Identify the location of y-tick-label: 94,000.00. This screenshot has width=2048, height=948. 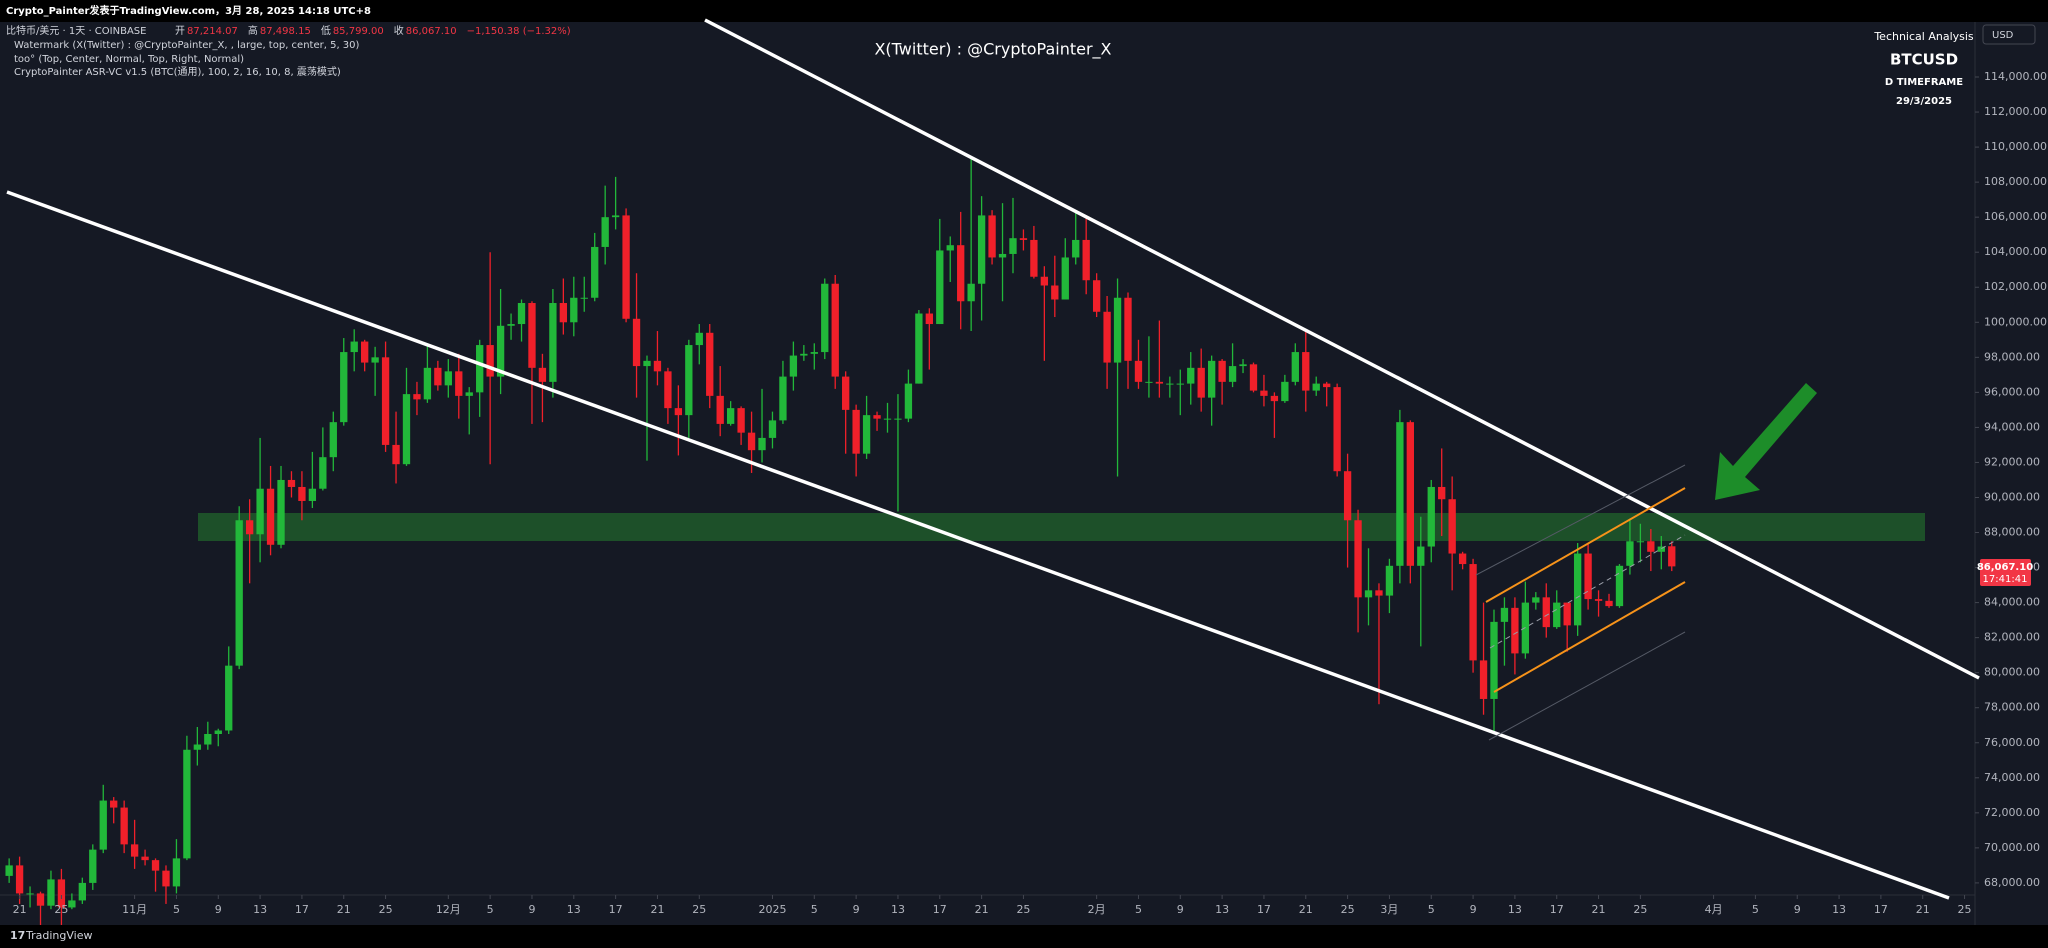
(2012, 426).